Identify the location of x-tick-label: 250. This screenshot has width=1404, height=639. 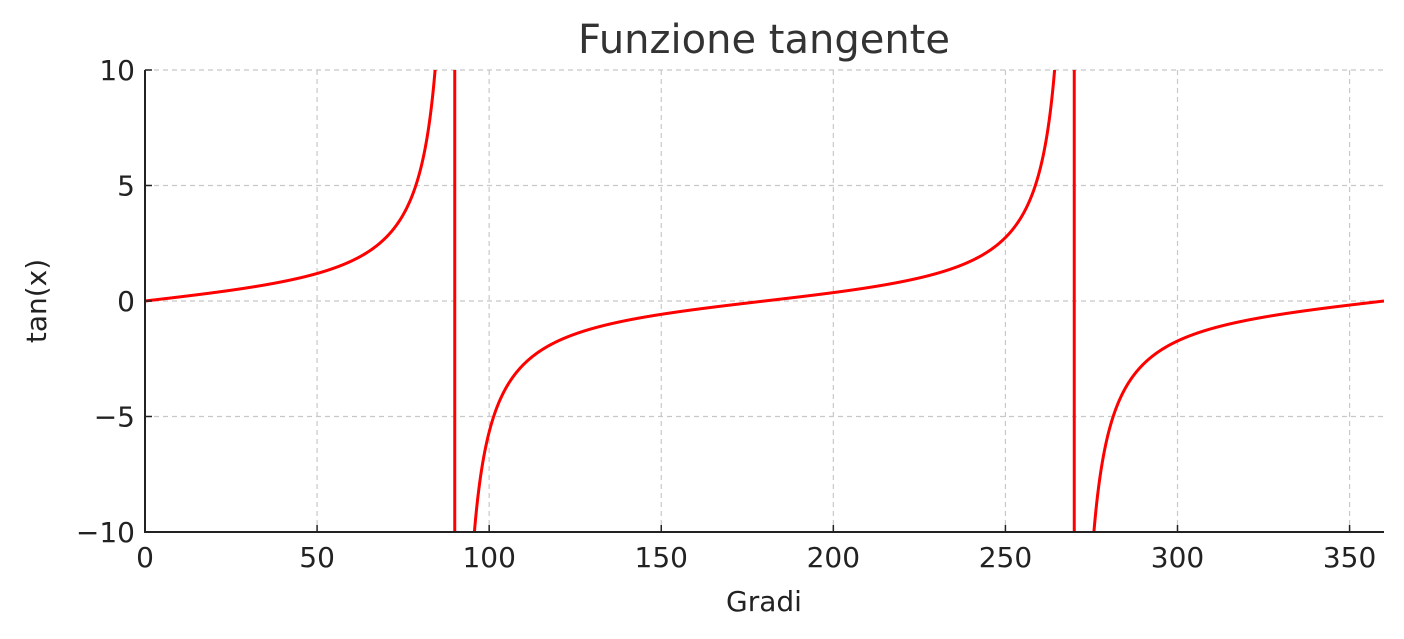
(1005, 557).